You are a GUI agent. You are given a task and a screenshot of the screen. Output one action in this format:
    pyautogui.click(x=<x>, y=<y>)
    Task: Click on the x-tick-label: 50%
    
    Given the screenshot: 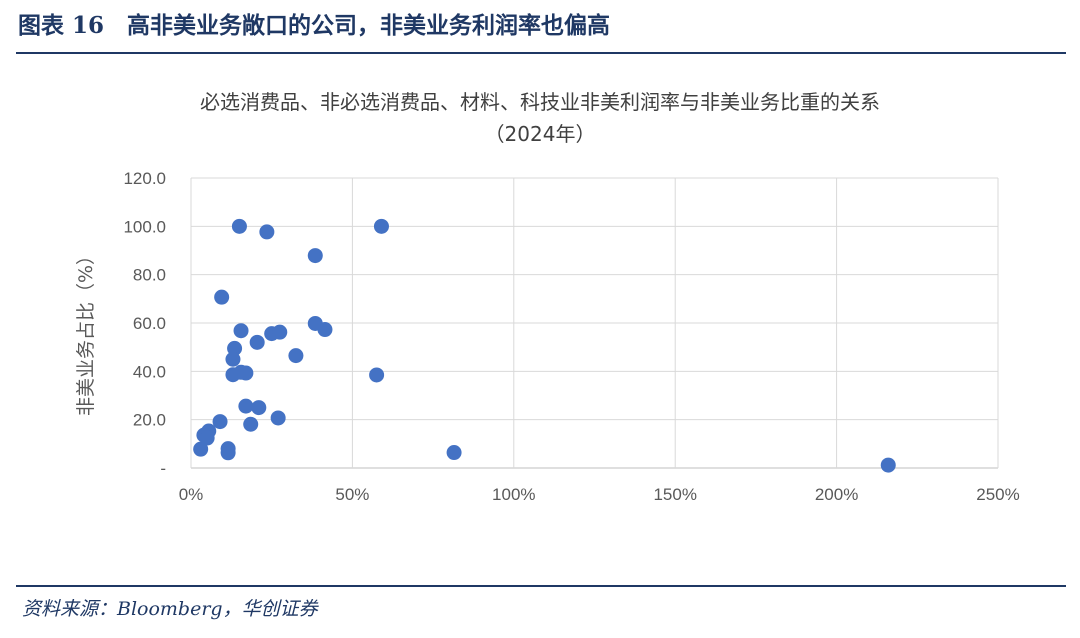 What is the action you would take?
    pyautogui.click(x=352, y=494)
    